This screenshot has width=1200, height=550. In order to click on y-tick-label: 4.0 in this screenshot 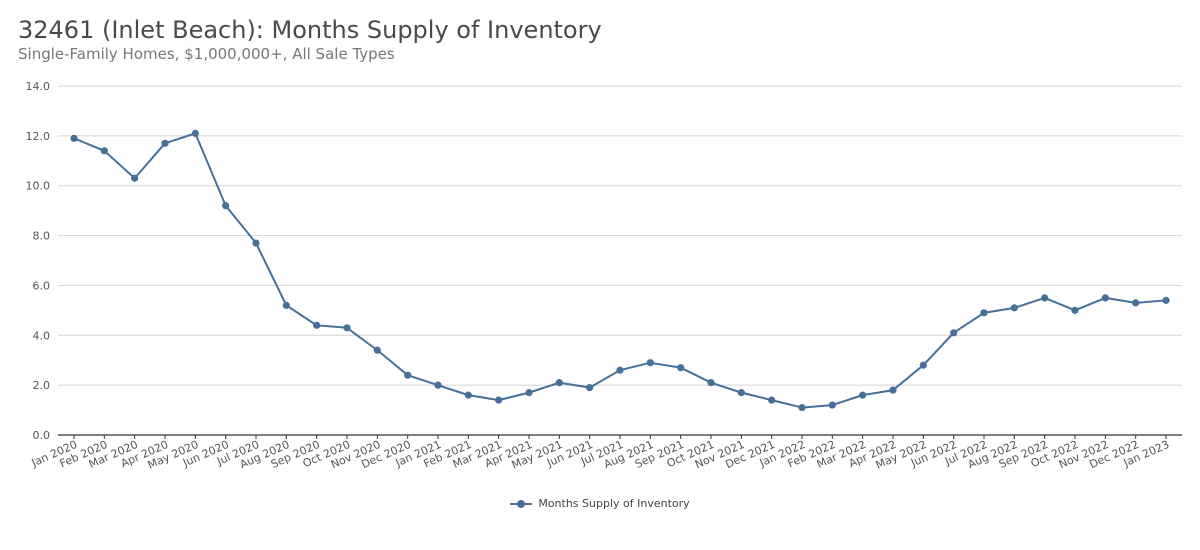, I will do `click(42, 335)`.